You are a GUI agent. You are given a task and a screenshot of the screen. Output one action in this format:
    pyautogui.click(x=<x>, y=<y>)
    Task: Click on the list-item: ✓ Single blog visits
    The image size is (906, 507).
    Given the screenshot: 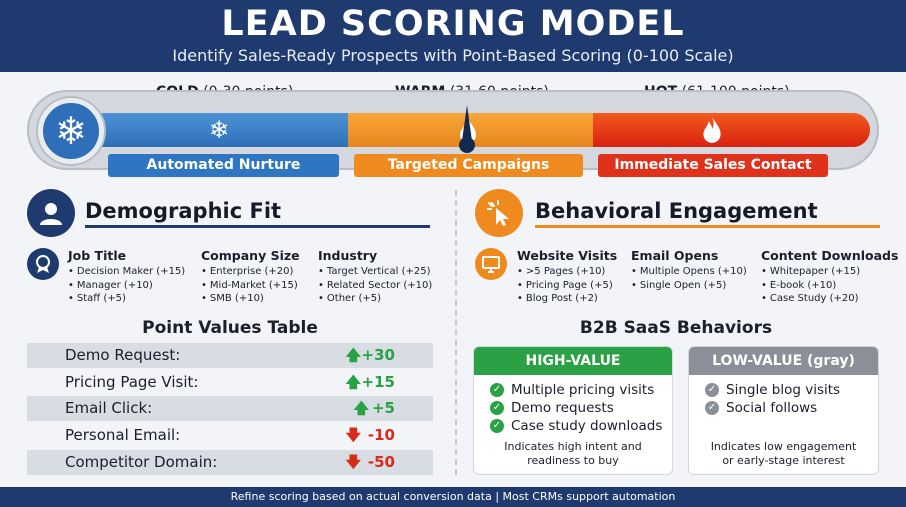 What is the action you would take?
    pyautogui.click(x=791, y=390)
    